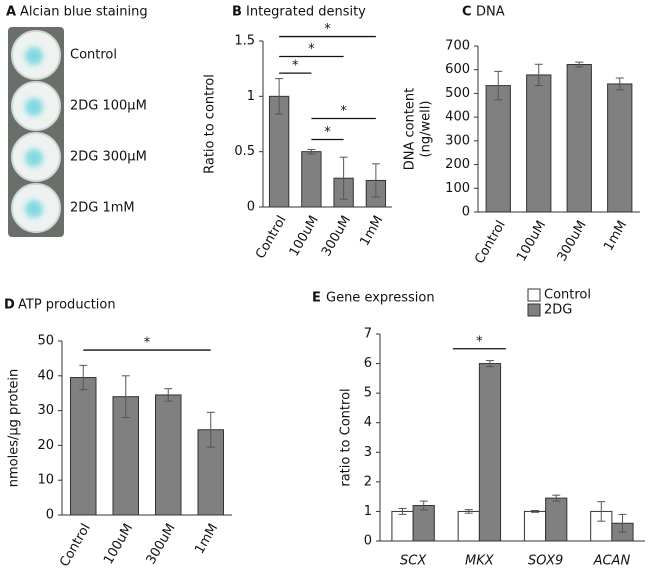 This screenshot has width=650, height=570. What do you see at coordinates (457, 69) in the screenshot?
I see `y-tick-label: 600` at bounding box center [457, 69].